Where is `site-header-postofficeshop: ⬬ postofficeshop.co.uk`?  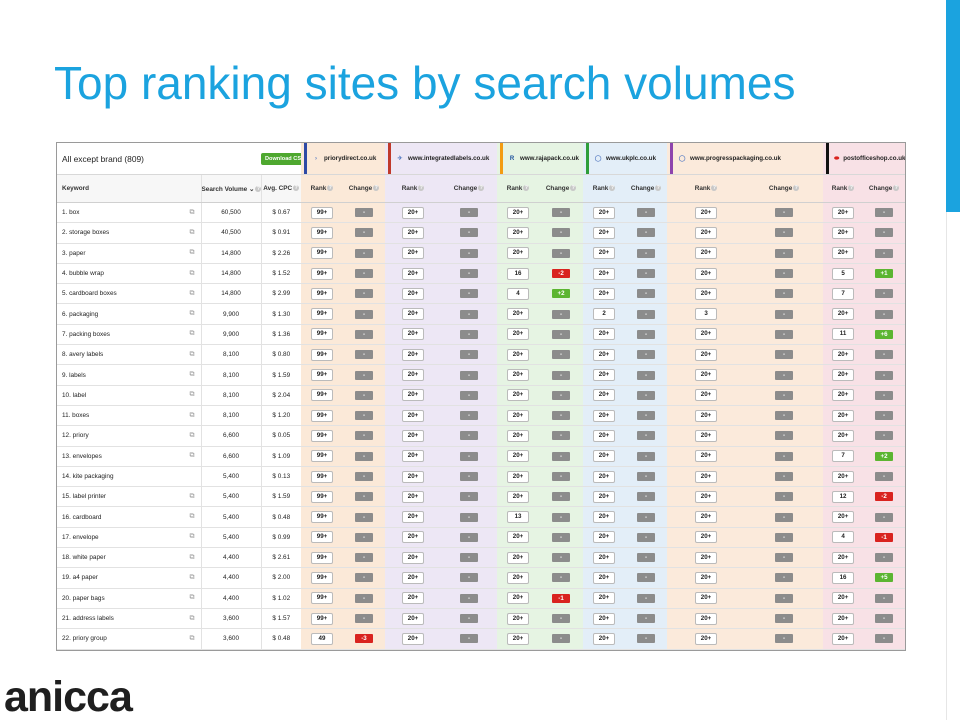
site-header-postofficeshop: ⬬ postofficeshop.co.uk is located at coordinates (864, 159).